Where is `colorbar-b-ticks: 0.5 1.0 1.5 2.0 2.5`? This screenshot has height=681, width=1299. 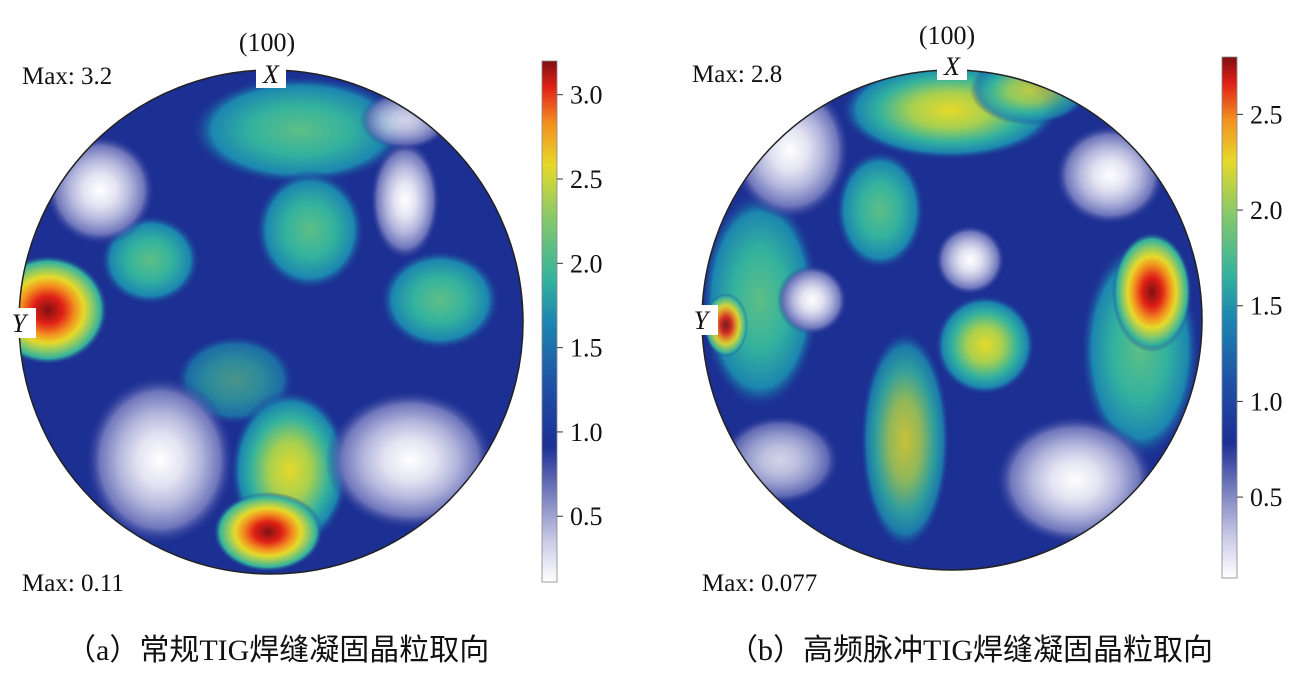 colorbar-b-ticks: 0.5 1.0 1.5 2.0 2.5 is located at coordinates (1260, 306).